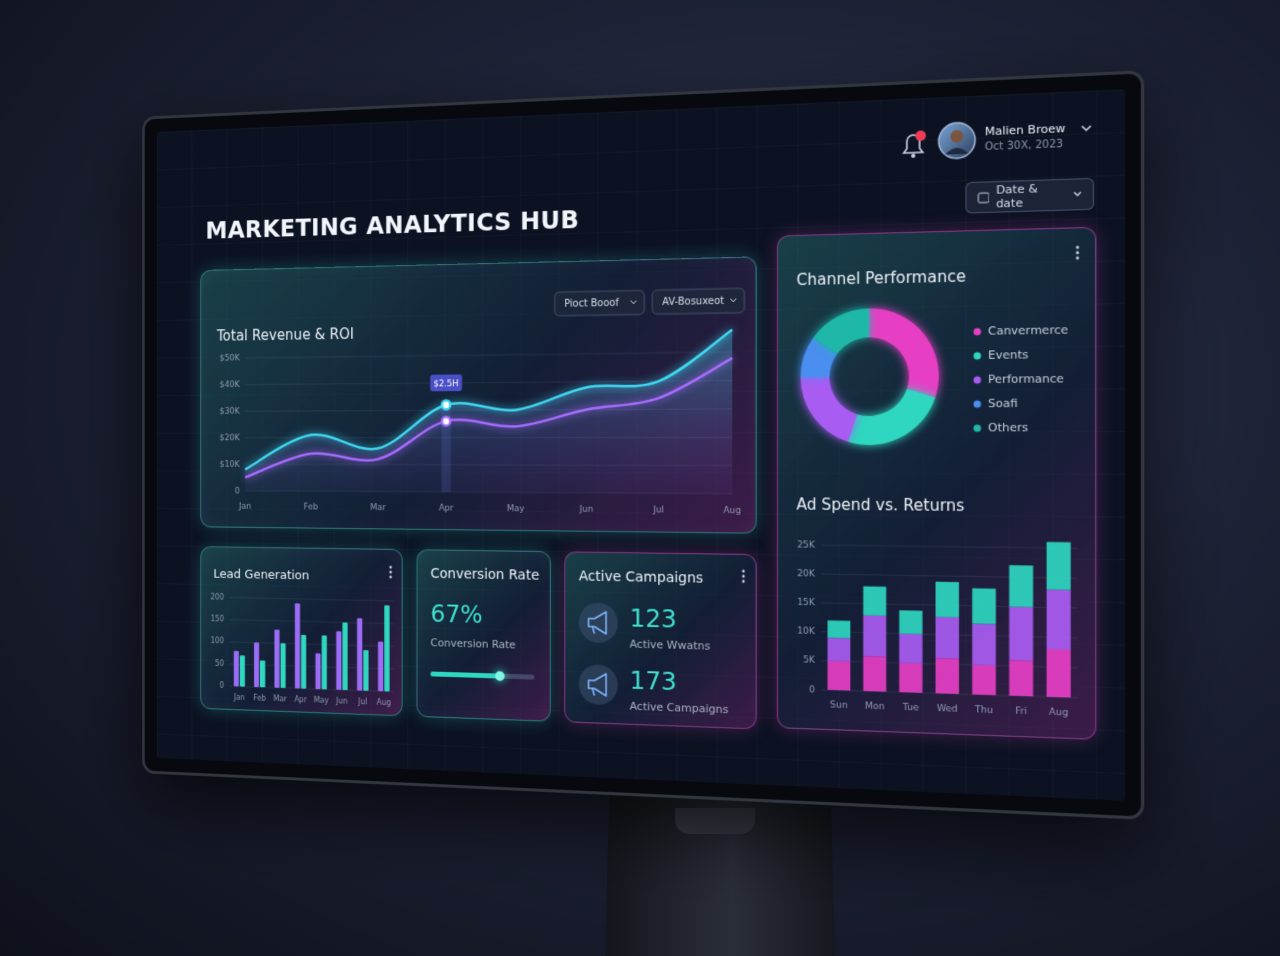 The height and width of the screenshot is (956, 1280). What do you see at coordinates (244, 506) in the screenshot?
I see `x-tick-label: Jan` at bounding box center [244, 506].